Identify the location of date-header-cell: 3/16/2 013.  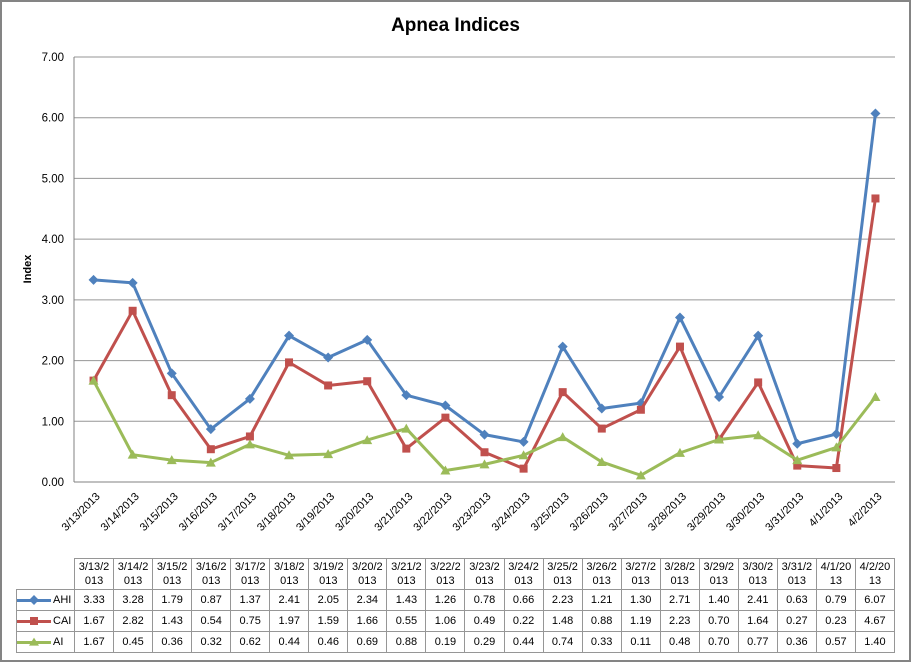
(211, 574).